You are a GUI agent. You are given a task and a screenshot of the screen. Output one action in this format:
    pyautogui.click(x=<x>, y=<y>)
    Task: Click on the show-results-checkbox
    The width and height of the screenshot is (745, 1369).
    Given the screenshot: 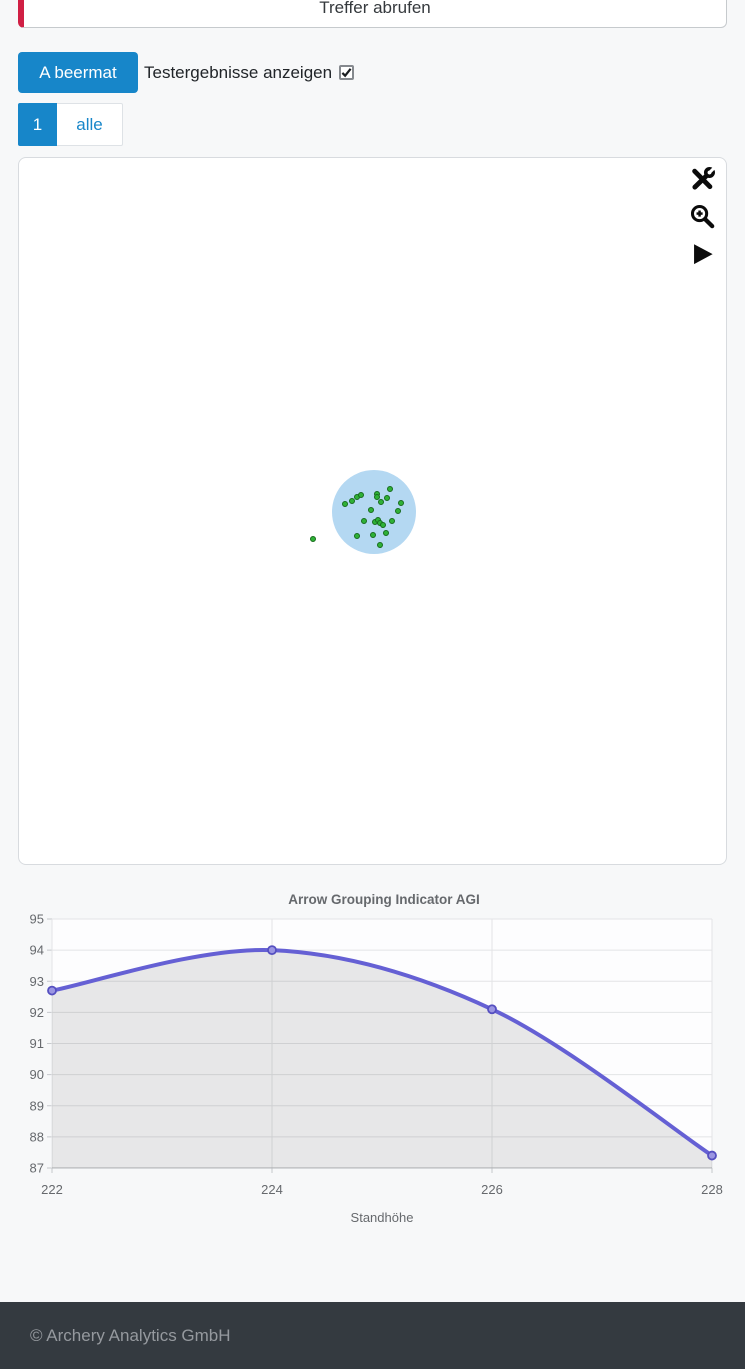 What is the action you would take?
    pyautogui.click(x=347, y=72)
    